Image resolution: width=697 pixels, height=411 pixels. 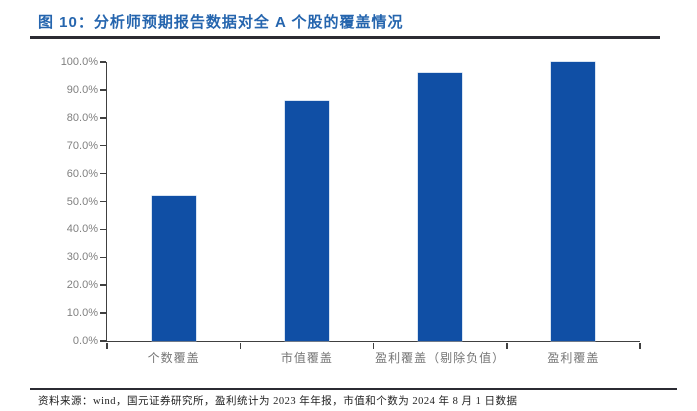 What do you see at coordinates (345, 37) in the screenshot?
I see `title-divider` at bounding box center [345, 37].